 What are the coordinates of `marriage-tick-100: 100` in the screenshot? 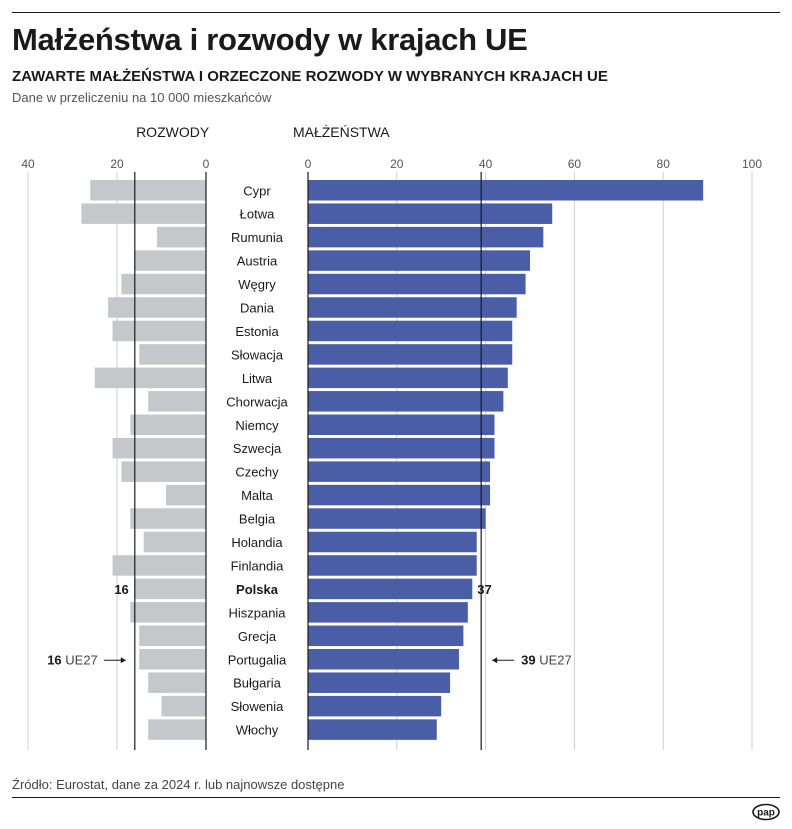 It's located at (752, 164).